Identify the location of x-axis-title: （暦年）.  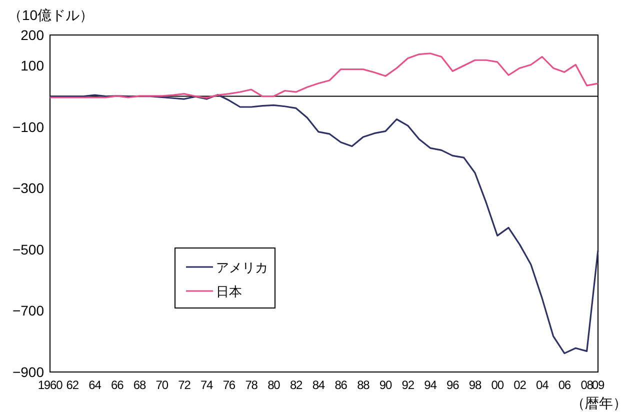
(599, 403).